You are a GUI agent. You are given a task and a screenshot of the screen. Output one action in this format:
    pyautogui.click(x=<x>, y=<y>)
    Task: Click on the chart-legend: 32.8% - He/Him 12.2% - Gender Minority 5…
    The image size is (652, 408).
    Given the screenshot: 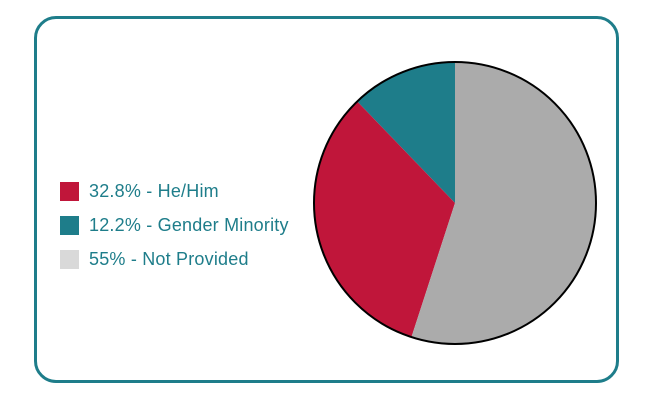 What is the action you would take?
    pyautogui.click(x=174, y=225)
    